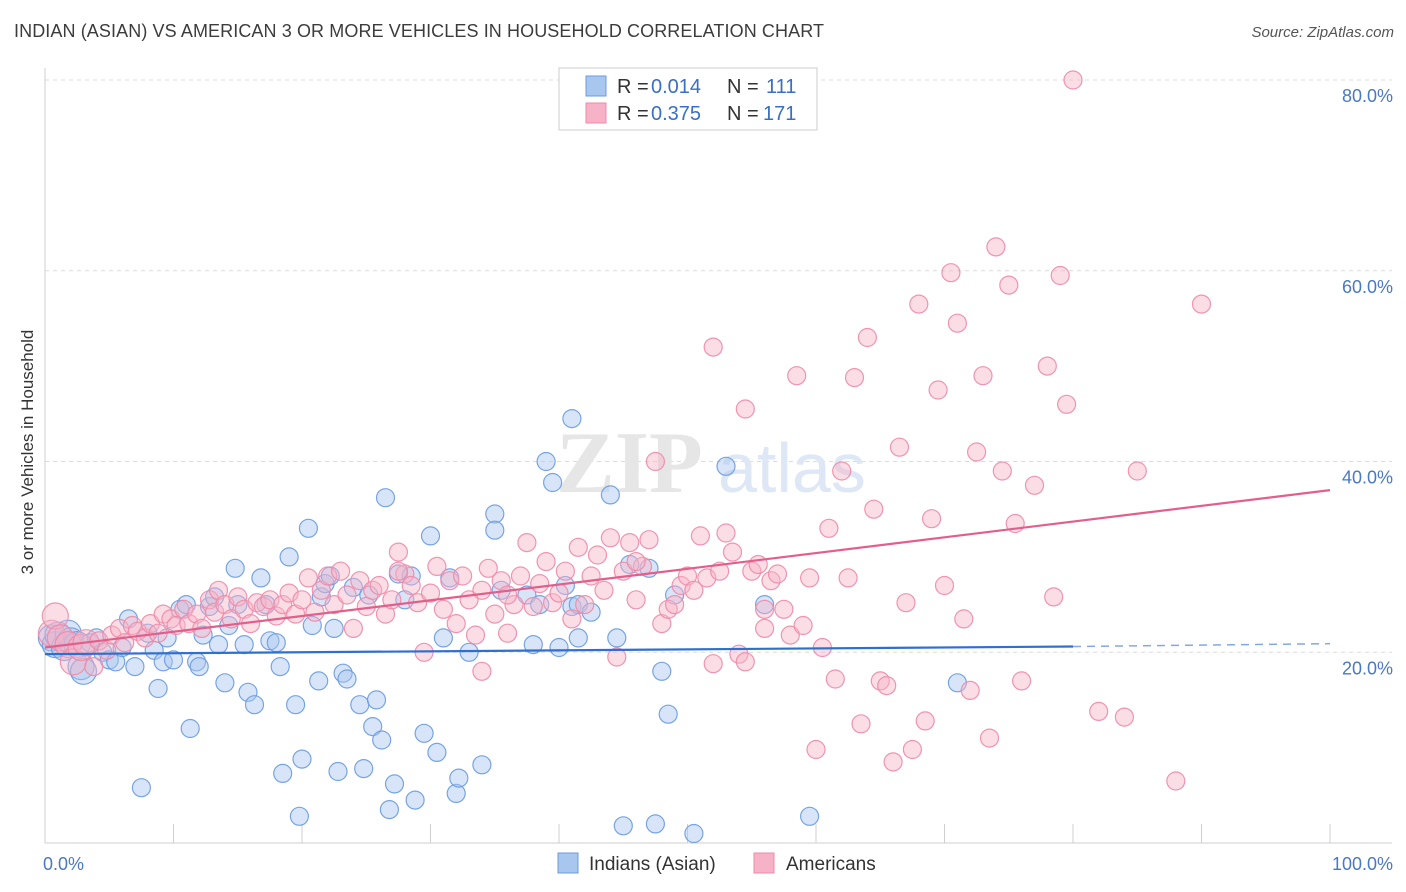 The height and width of the screenshot is (892, 1406). Describe the element at coordinates (781, 87) in the screenshot. I see `legend-n-value-indians: 111` at that location.